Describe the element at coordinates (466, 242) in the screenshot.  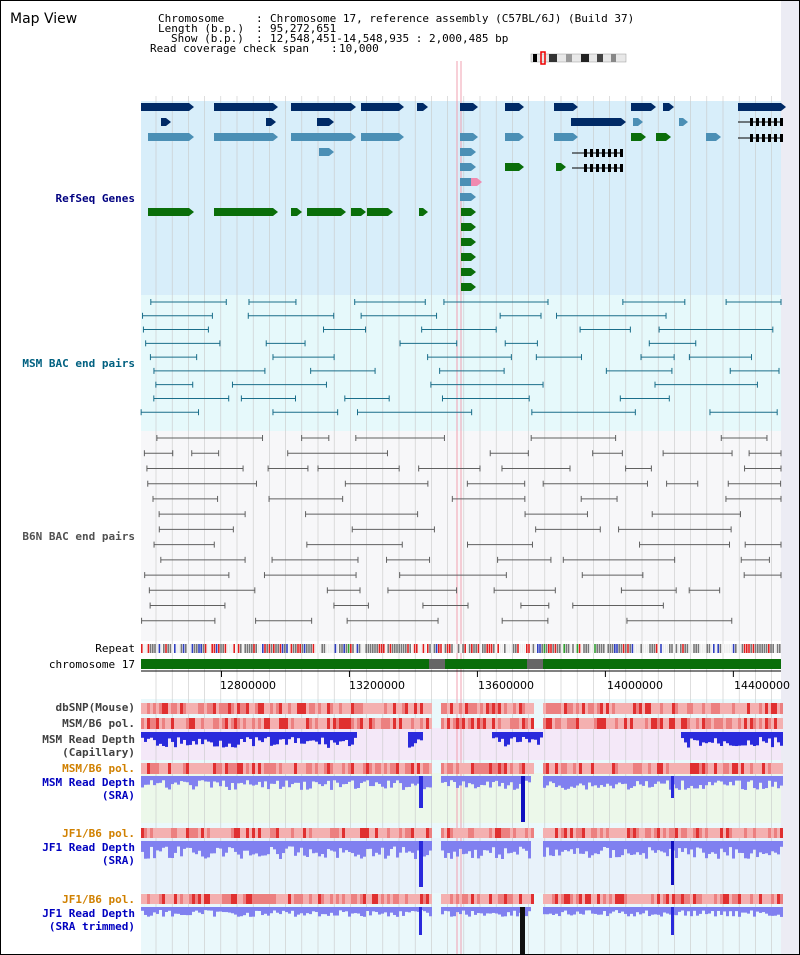
I see `gene-exon` at that location.